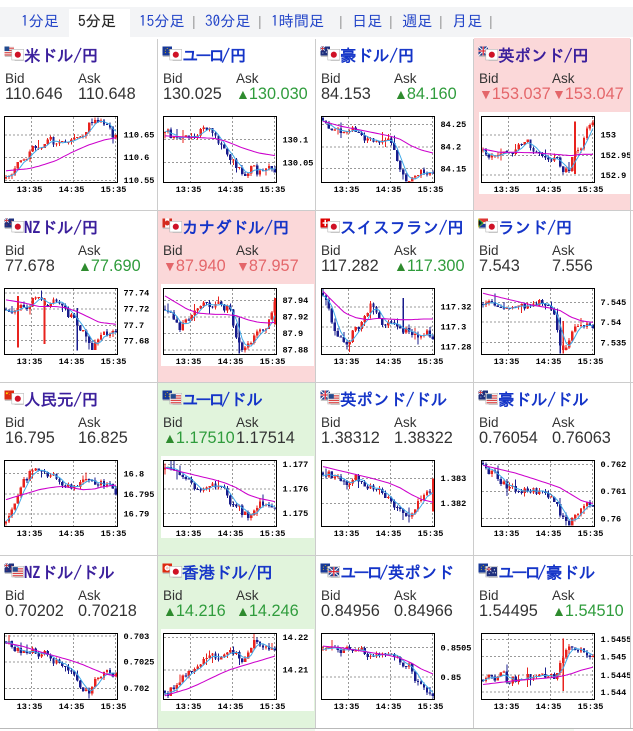  Describe the element at coordinates (456, 648) in the screenshot. I see `svg-text: 0.8505` at that location.